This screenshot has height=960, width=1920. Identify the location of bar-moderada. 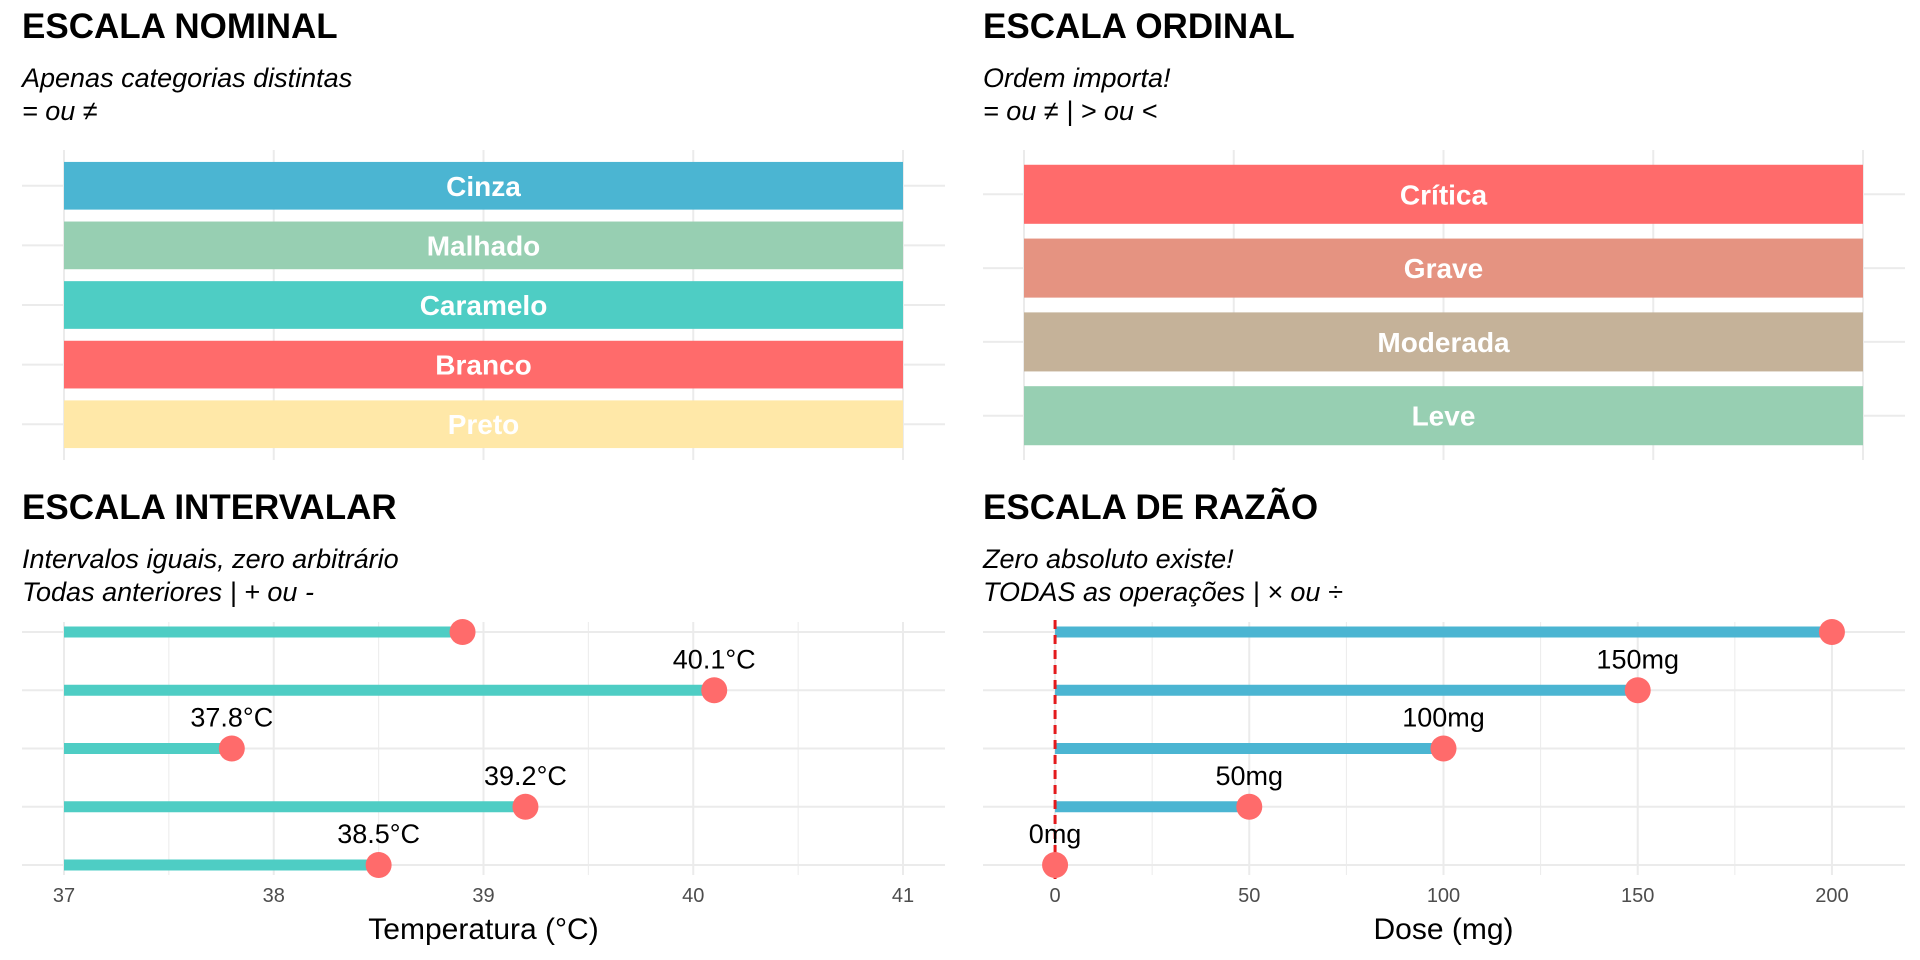
(1443, 342).